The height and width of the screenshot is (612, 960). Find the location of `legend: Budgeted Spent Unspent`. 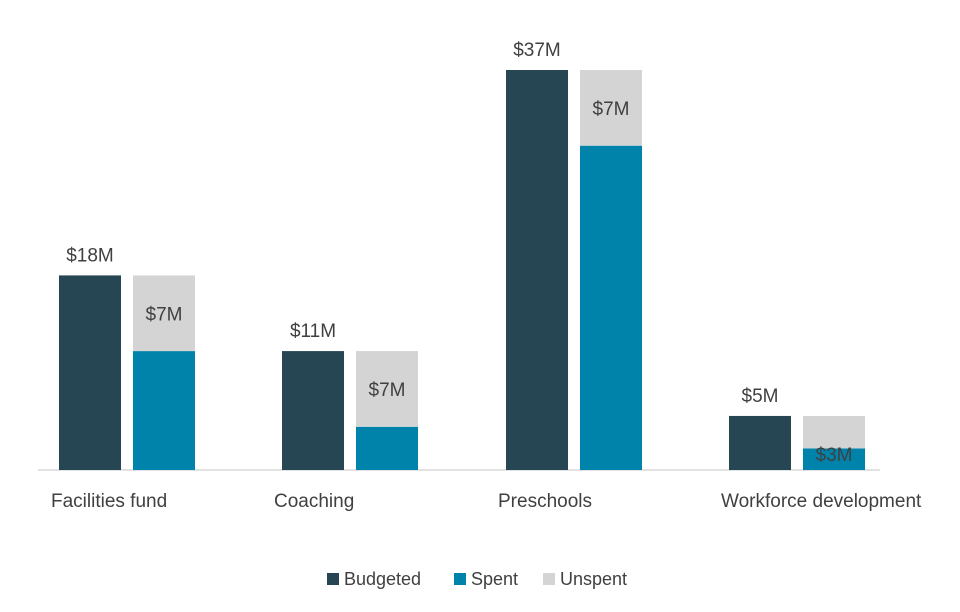

legend: Budgeted Spent Unspent is located at coordinates (477, 579).